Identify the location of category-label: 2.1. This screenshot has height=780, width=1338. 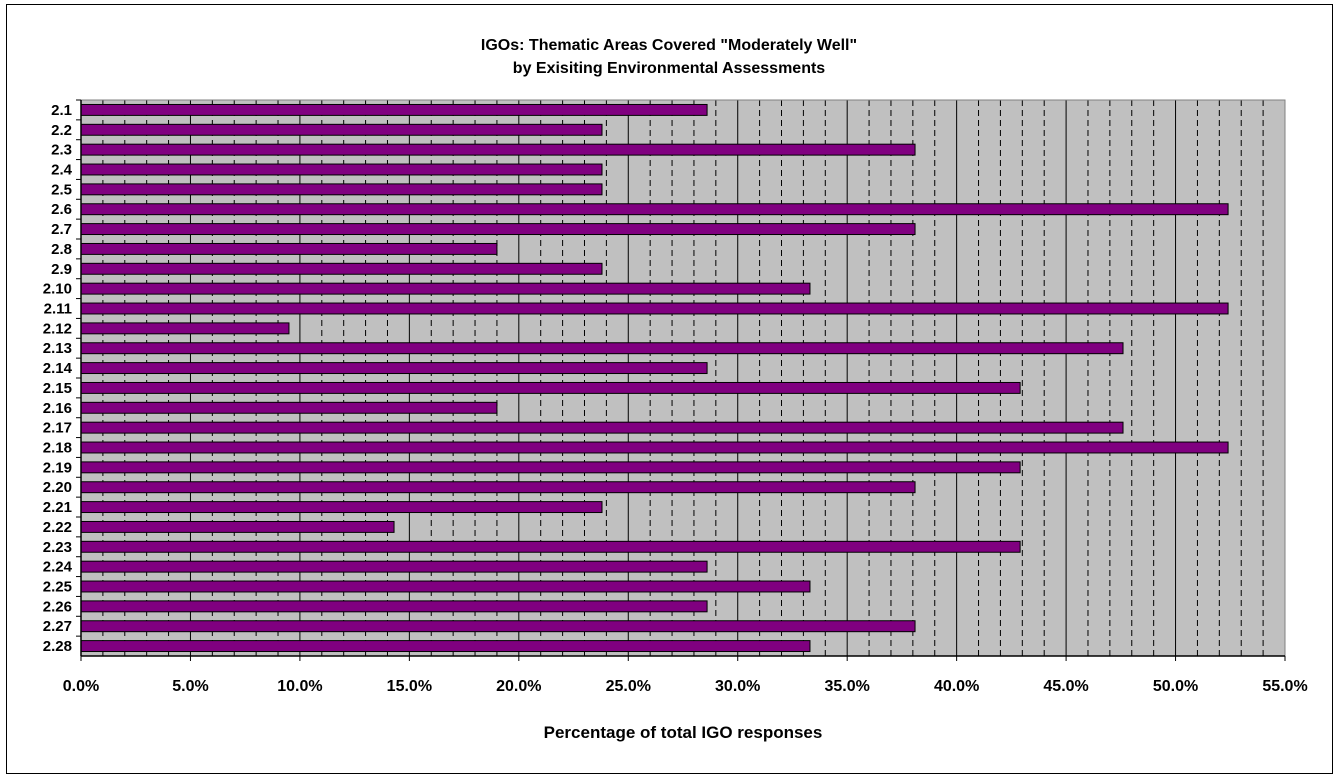
(61, 110).